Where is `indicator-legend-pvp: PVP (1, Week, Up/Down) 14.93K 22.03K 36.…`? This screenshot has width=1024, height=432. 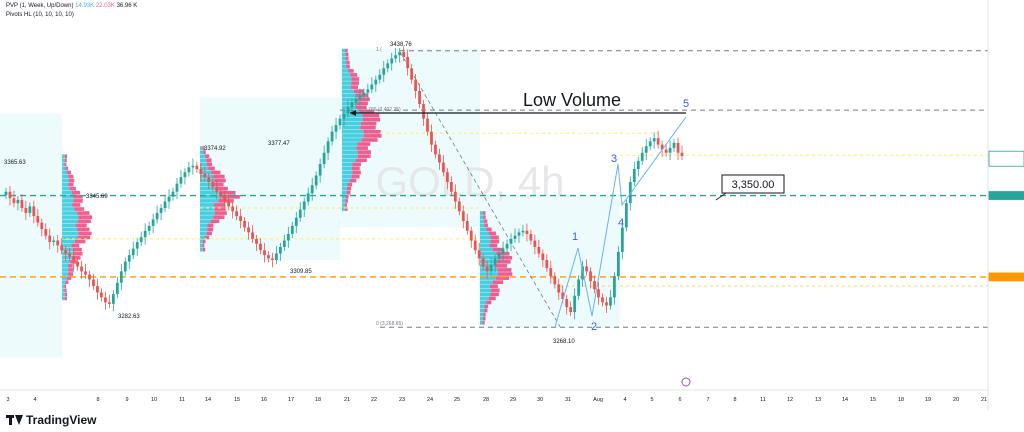
indicator-legend-pvp: PVP (1, Week, Up/Down) 14.93K 22.03K 36.… is located at coordinates (71, 6).